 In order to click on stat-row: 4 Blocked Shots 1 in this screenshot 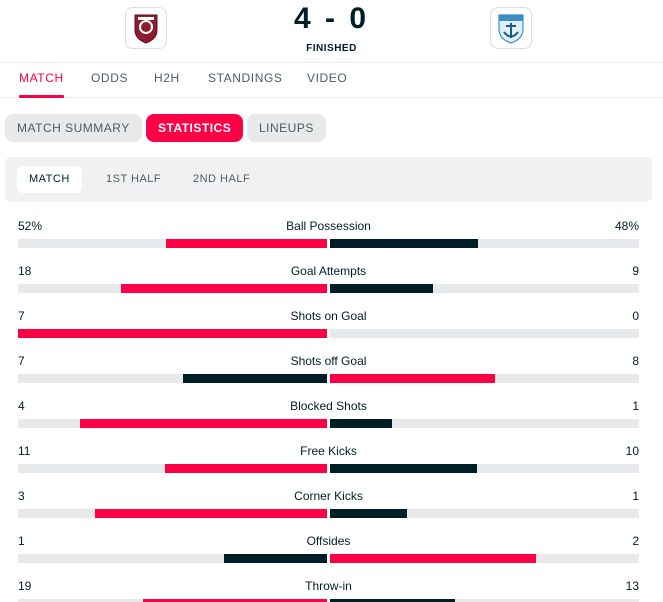, I will do `click(328, 421)`.